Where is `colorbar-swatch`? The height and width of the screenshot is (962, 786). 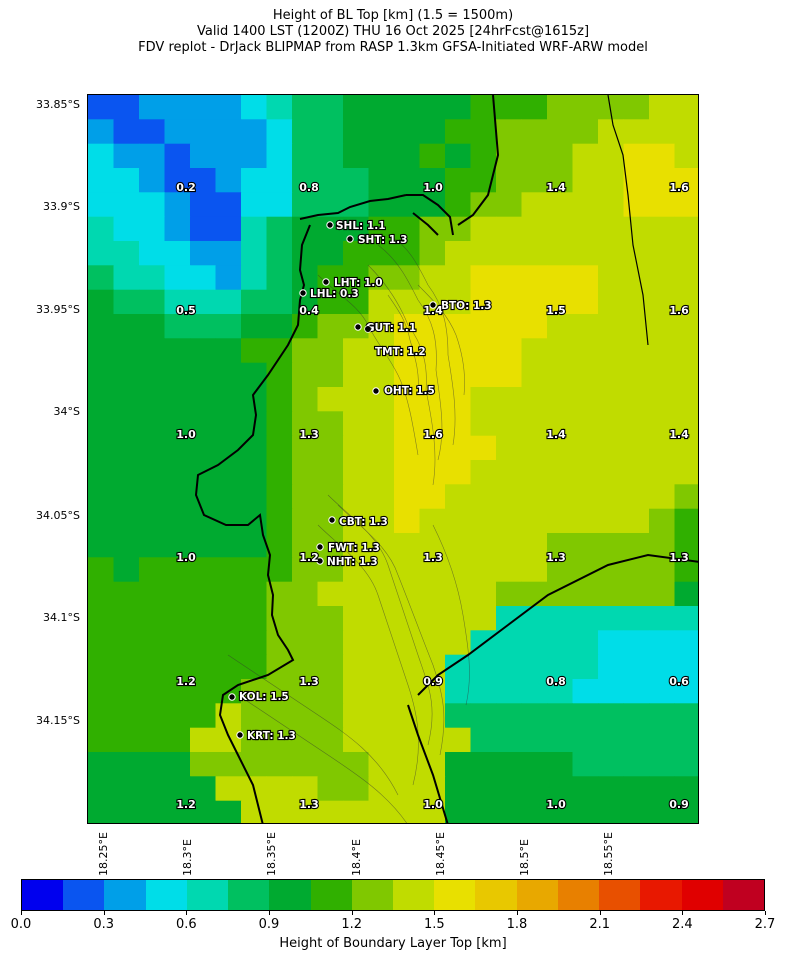 colorbar-swatch is located at coordinates (166, 895).